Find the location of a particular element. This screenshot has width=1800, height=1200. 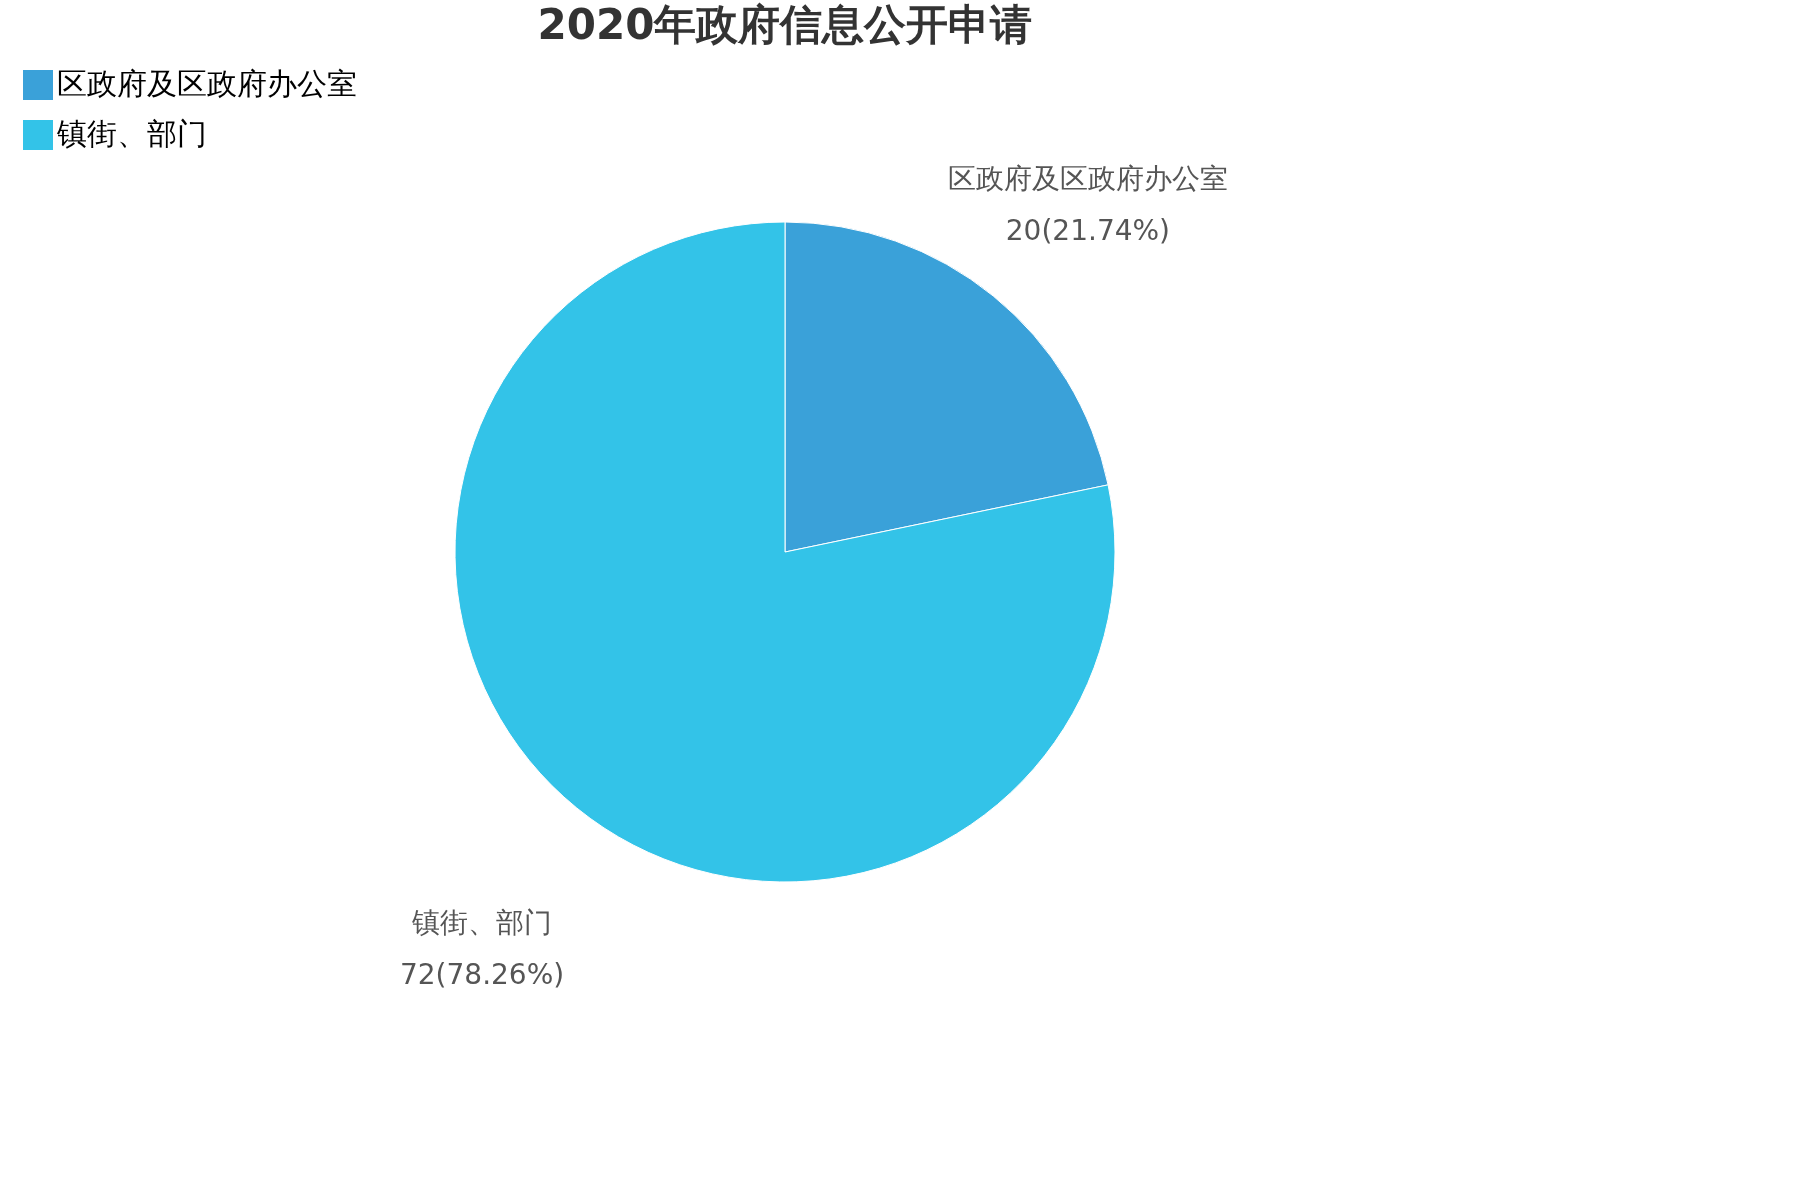

legend-label: 区政府及区政府办公室 is located at coordinates (207, 83).